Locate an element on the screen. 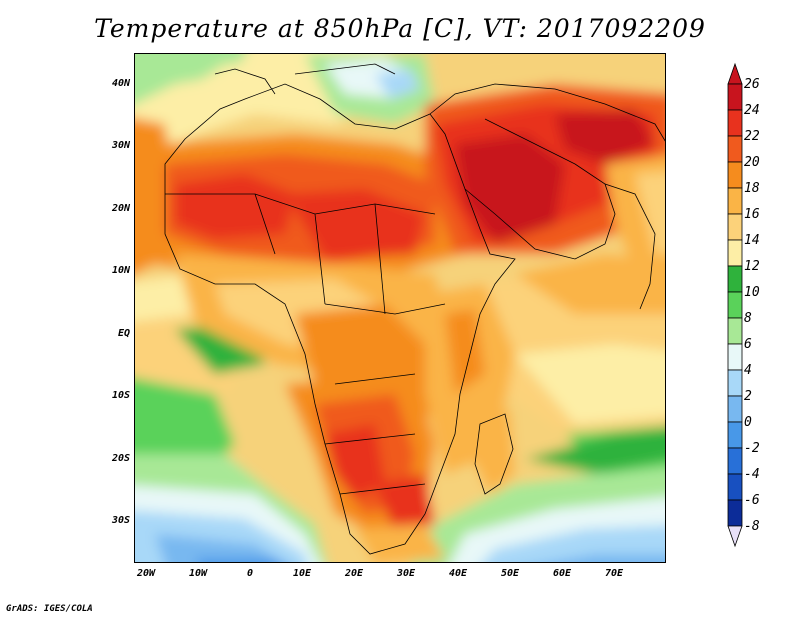  colorbar-tick-label: 24 is located at coordinates (752, 110).